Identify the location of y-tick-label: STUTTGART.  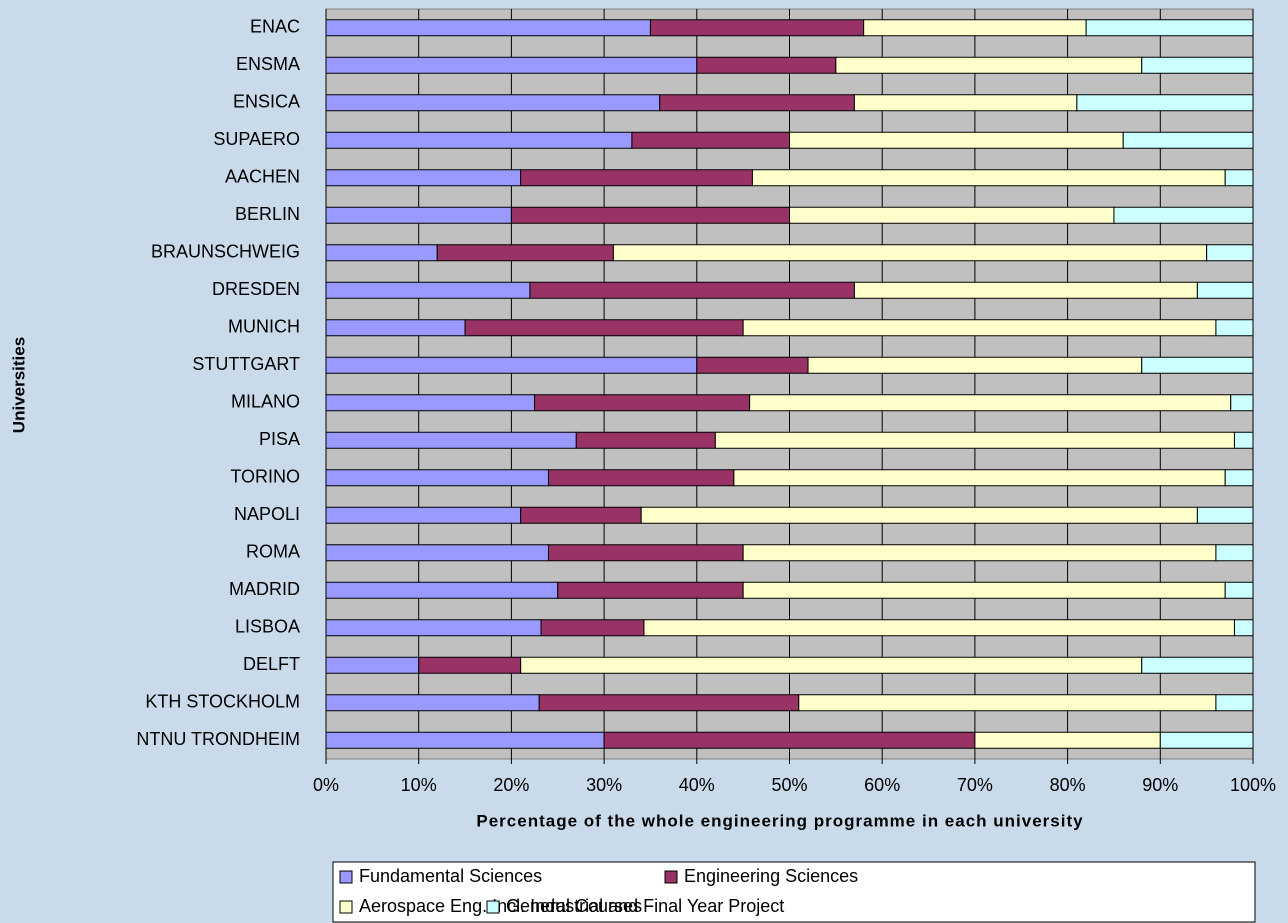
(246, 364).